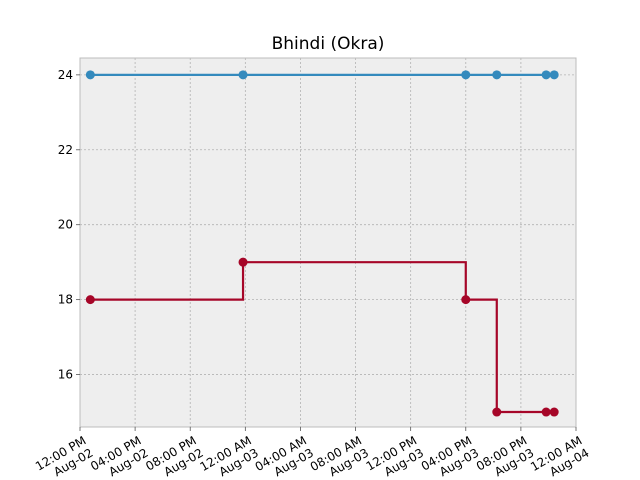  Describe the element at coordinates (119, 456) in the screenshot. I see `x-tick-label: 04:00 PMAug-02` at that location.